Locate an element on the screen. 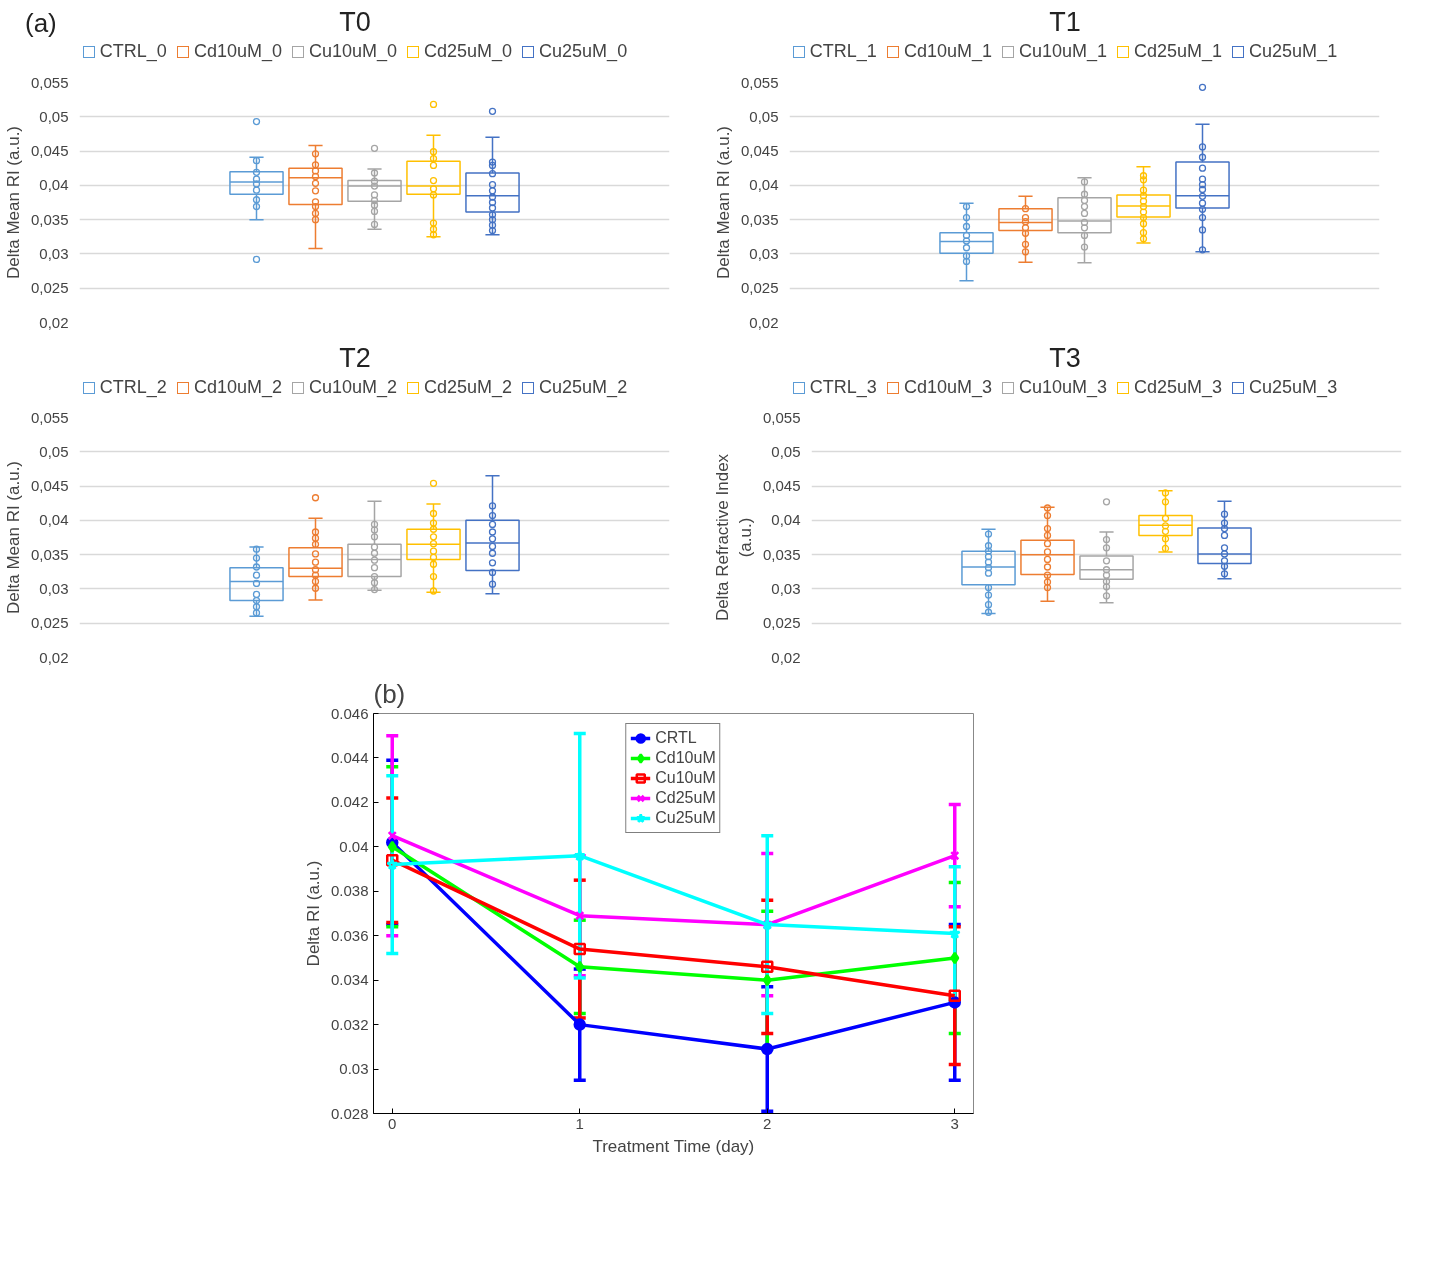 The width and height of the screenshot is (1435, 1283). y-axis-title: Delta RI (a.u.) is located at coordinates (313, 914).